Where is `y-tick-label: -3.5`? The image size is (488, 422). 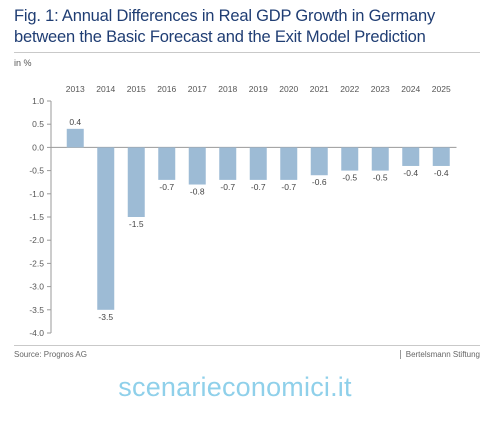 y-tick-label: -3.5 is located at coordinates (36, 310).